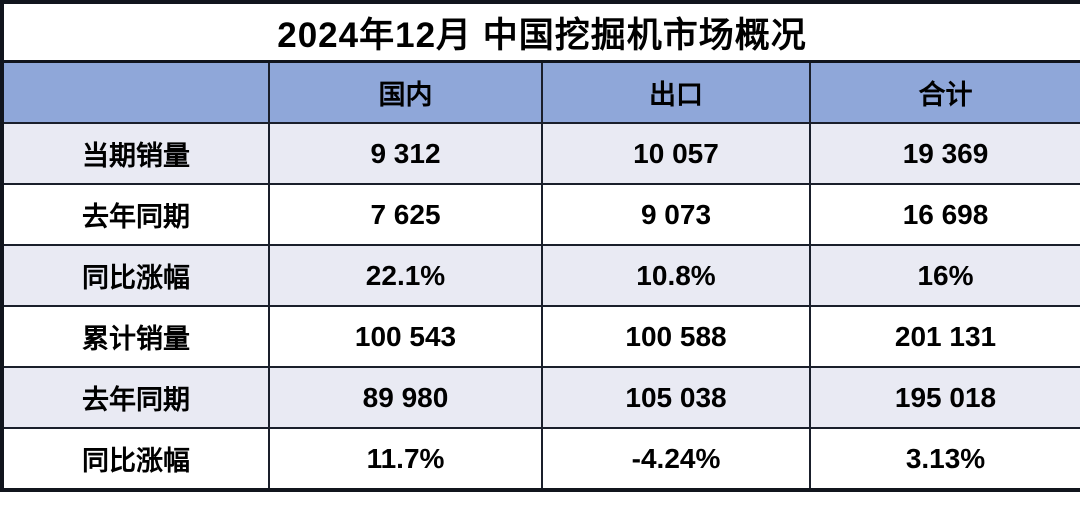 This screenshot has height=513, width=1080. I want to click on table-row-cumulative-sales: 累计销量 100 543 100 588 201 131, so click(540, 336).